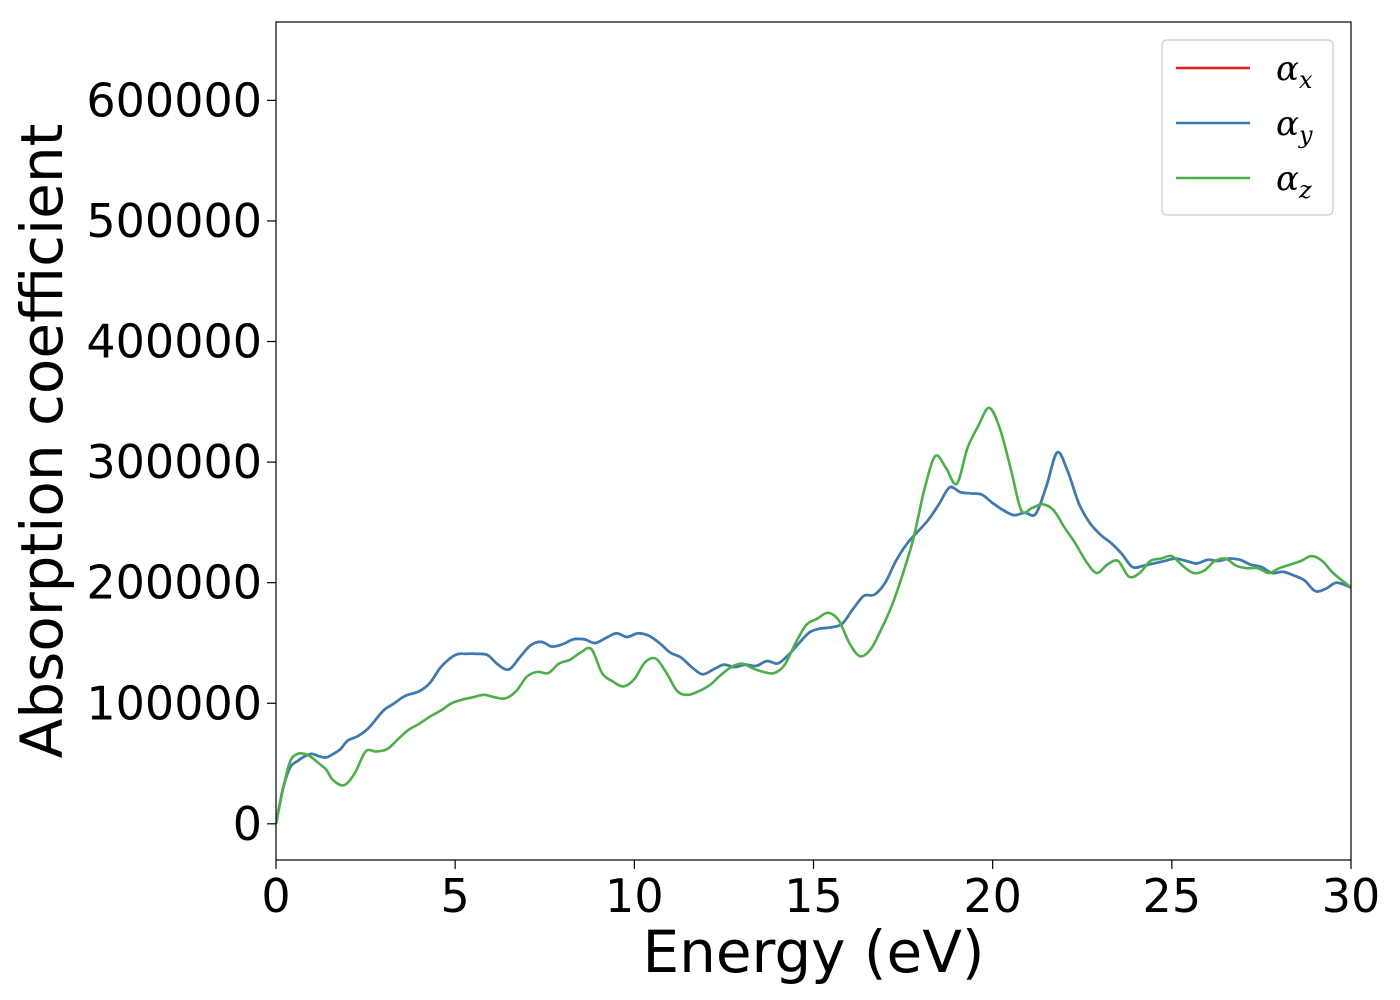 The width and height of the screenshot is (1400, 1000). What do you see at coordinates (1306, 80) in the screenshot?
I see `legend-subscript: x` at bounding box center [1306, 80].